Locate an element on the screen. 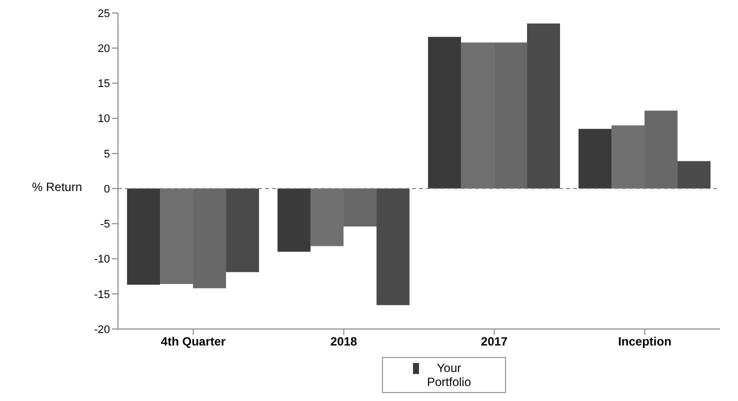 Image resolution: width=738 pixels, height=401 pixels. y-axis-title: % Return is located at coordinates (57, 187).